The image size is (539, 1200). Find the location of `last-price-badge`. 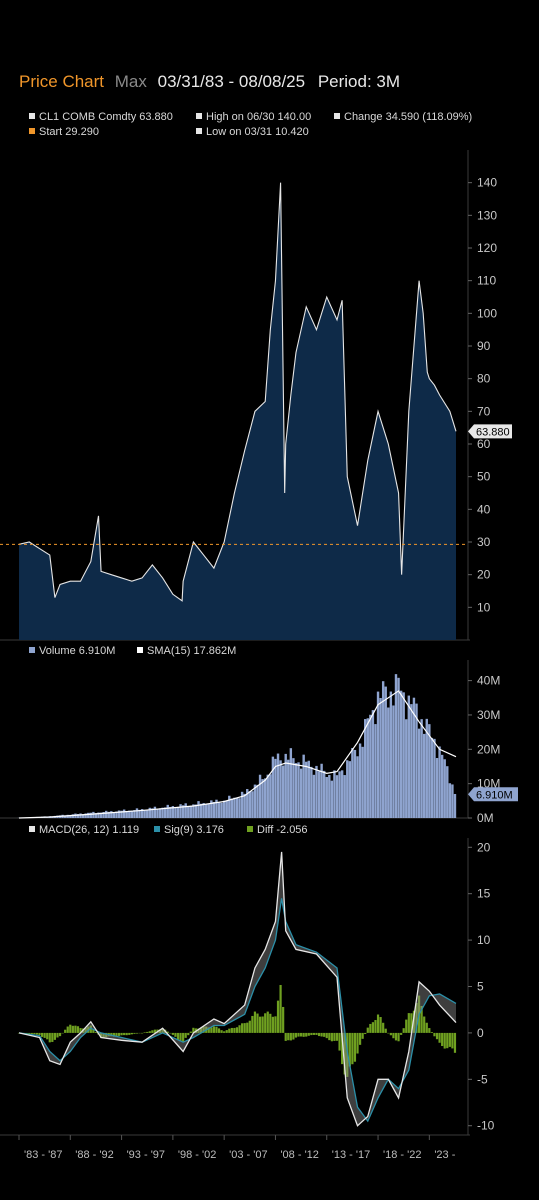

last-price-badge is located at coordinates (490, 431).